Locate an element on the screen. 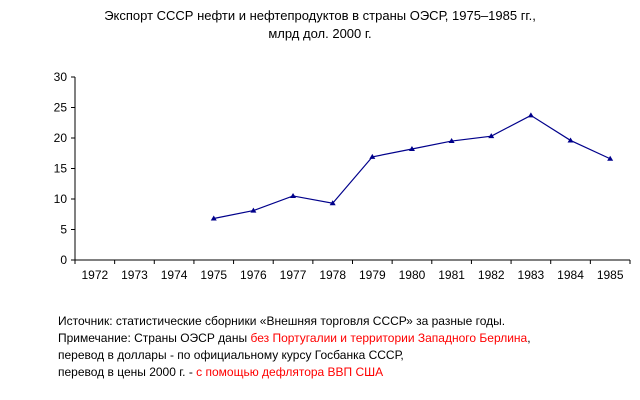 This screenshot has width=640, height=400. x-tick-label: 1983 is located at coordinates (531, 275).